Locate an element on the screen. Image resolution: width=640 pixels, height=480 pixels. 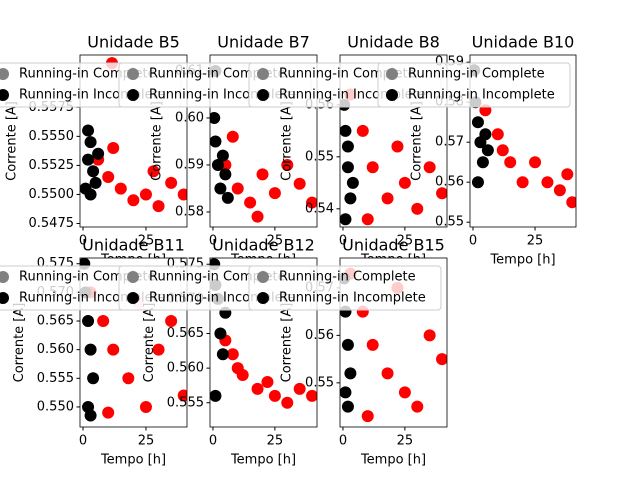
legend-box is located at coordinates (474, 85).